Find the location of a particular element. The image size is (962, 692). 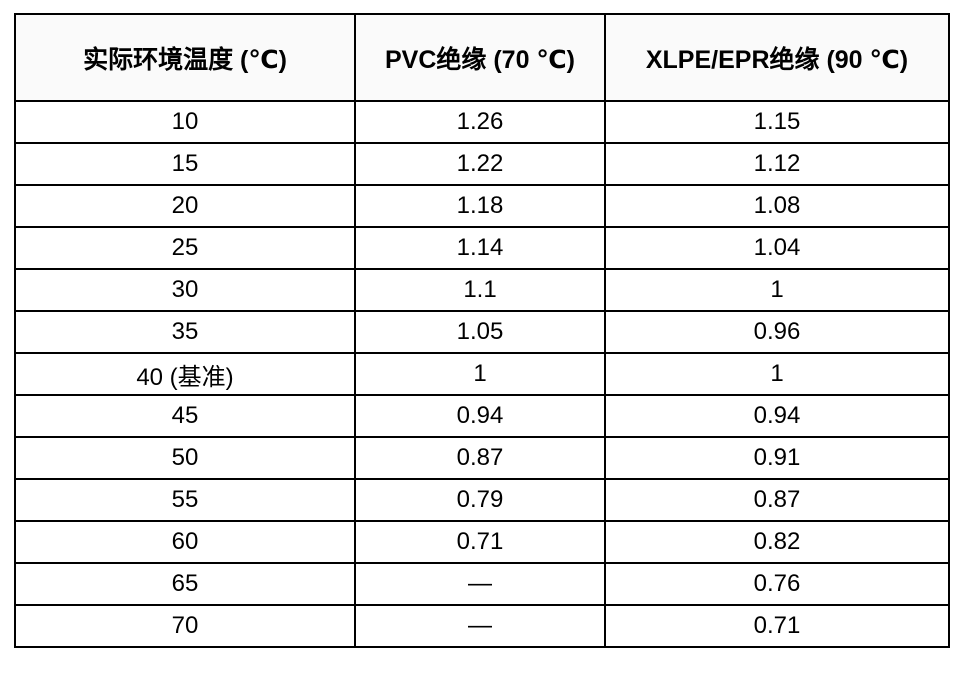

table-row: 15 1.22 1.12 is located at coordinates (482, 164).